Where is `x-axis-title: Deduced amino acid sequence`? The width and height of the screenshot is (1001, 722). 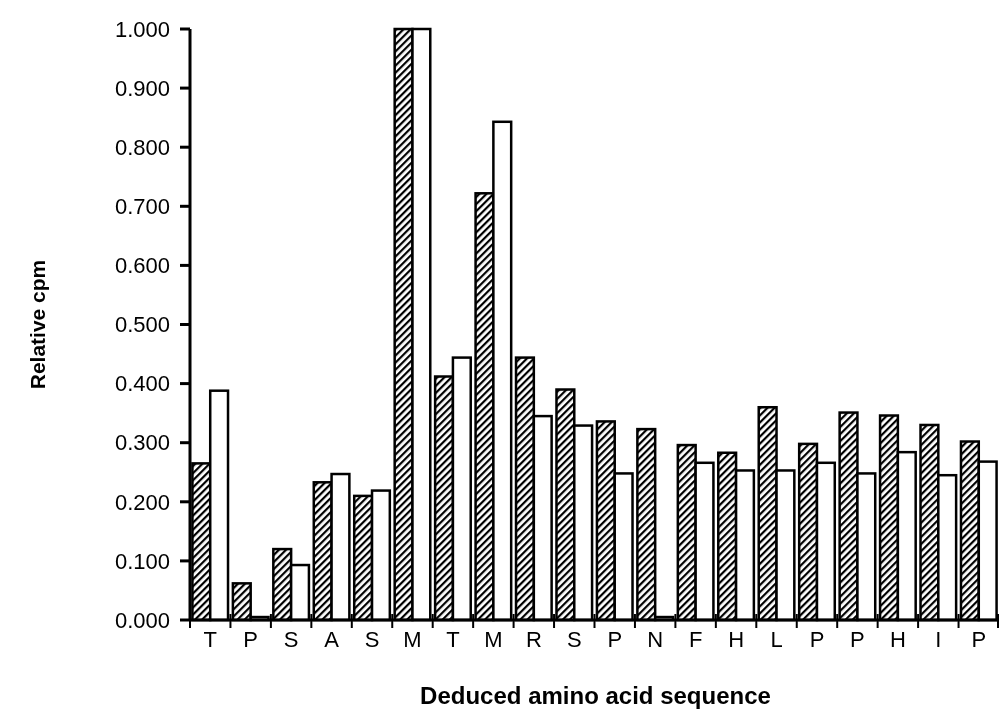
x-axis-title: Deduced amino acid sequence is located at coordinates (595, 695).